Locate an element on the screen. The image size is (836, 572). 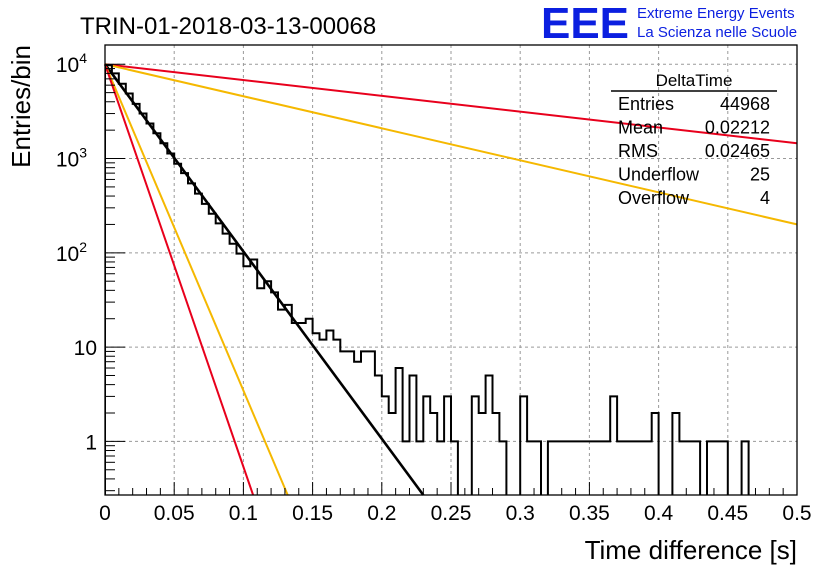
y-tick-label: 1 is located at coordinates (91, 442).